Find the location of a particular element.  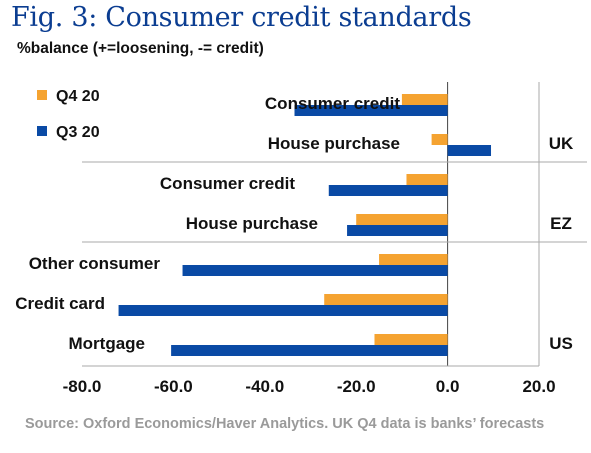

x-tick-label-1: -80.0 is located at coordinates (82, 386).